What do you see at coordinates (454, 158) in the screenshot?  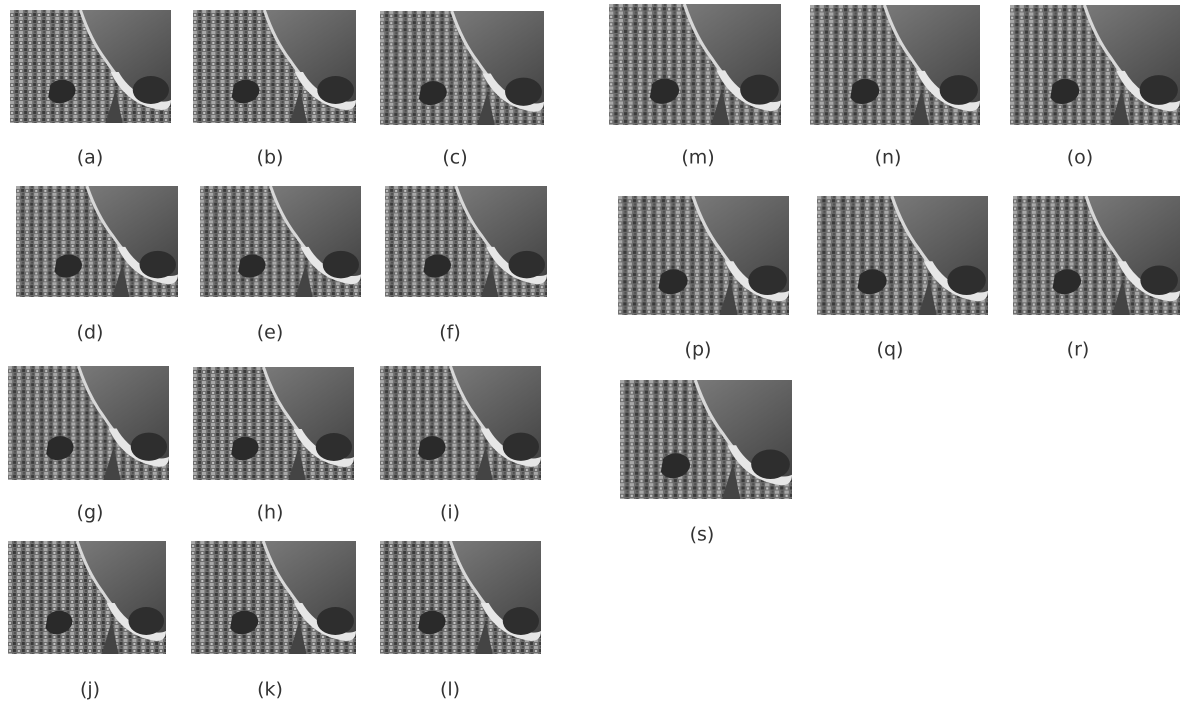 I see `panel-label: (c)` at bounding box center [454, 158].